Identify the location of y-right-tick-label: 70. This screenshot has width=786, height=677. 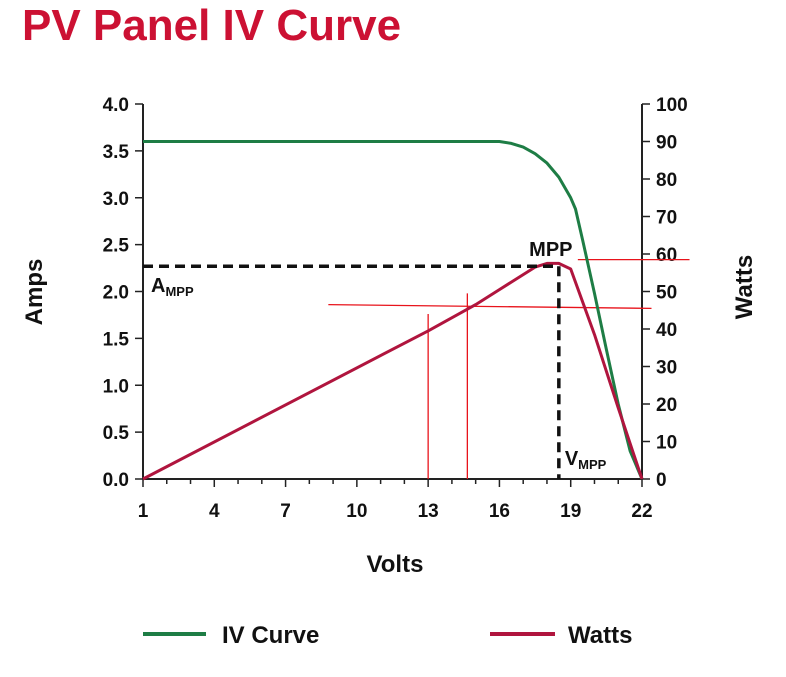
(666, 218).